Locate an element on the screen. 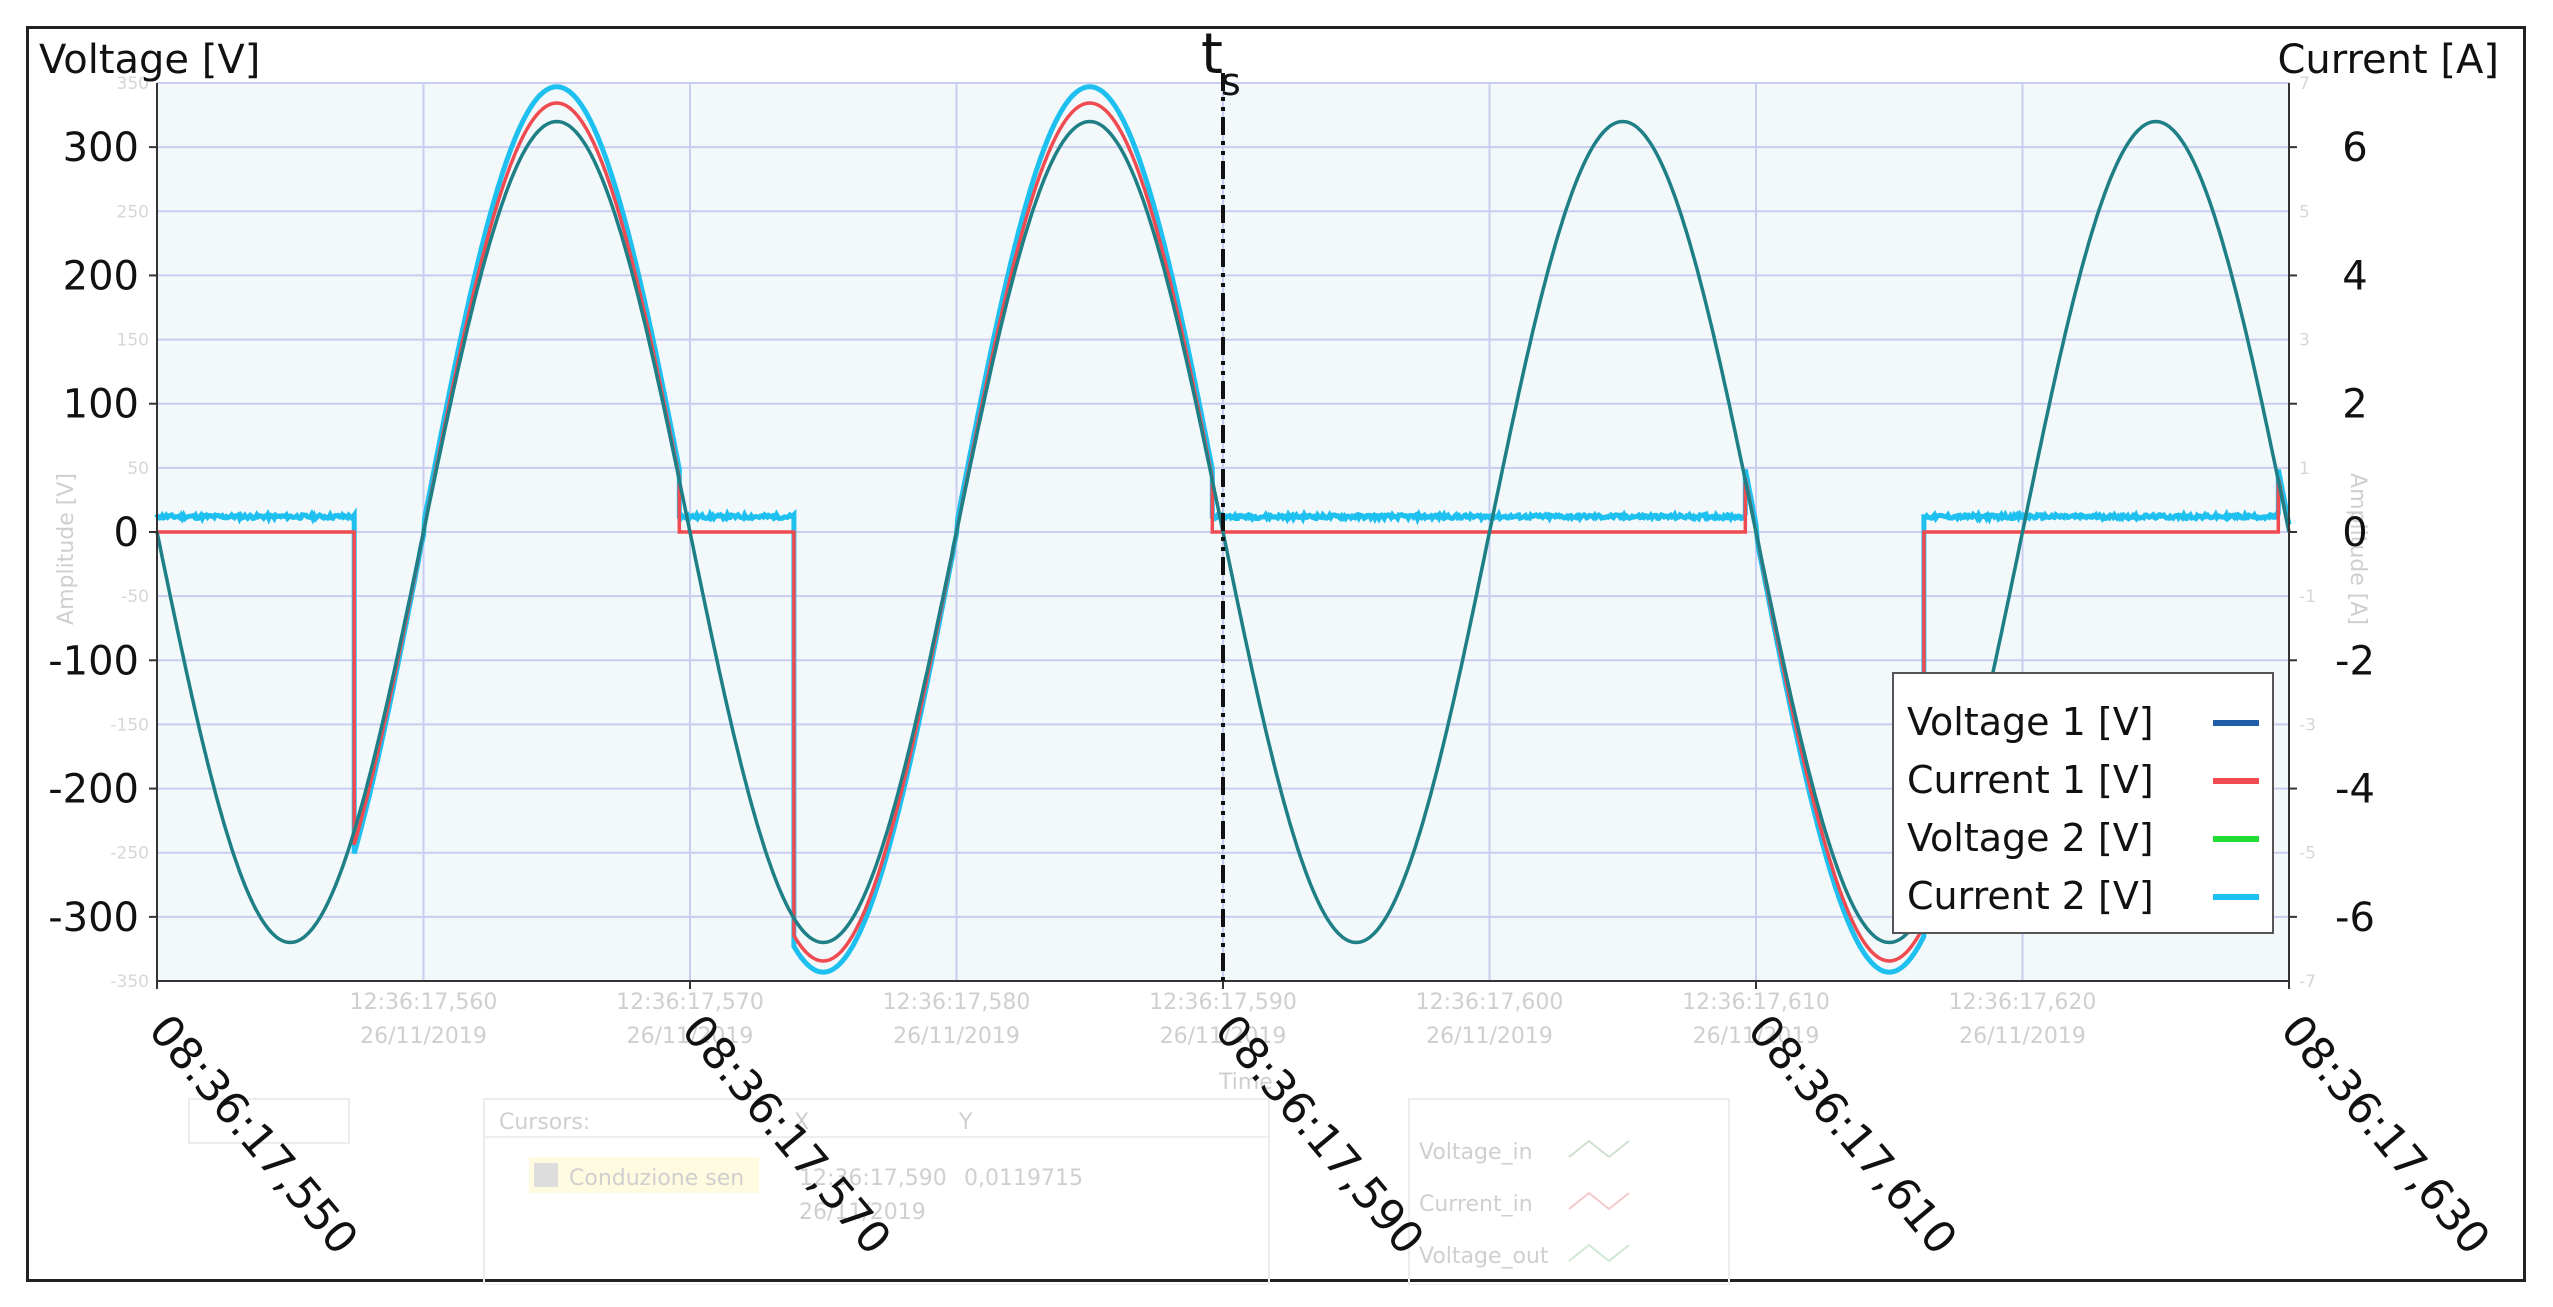 The width and height of the screenshot is (2553, 1307). ghost-cursor-y: 0,0119715 is located at coordinates (1023, 1178).